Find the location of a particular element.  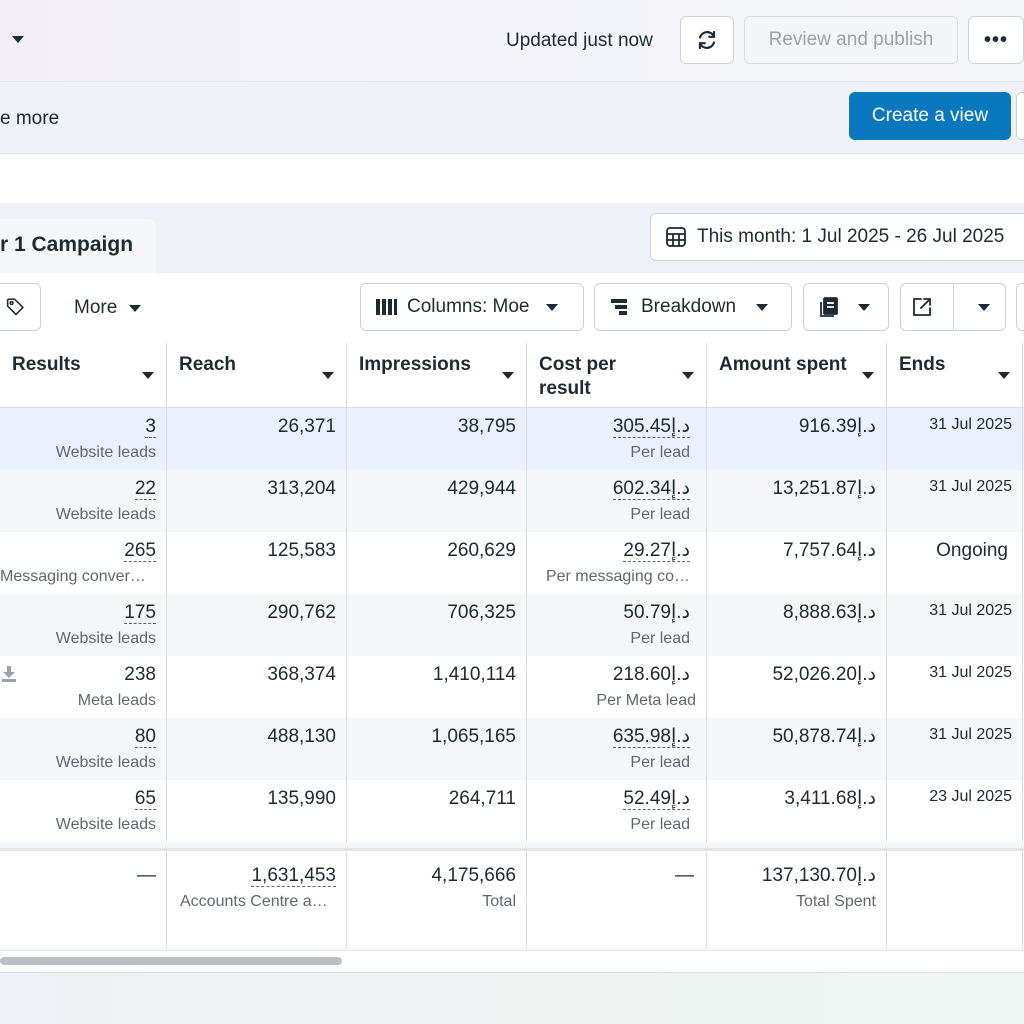

tag-icon is located at coordinates (15, 307).